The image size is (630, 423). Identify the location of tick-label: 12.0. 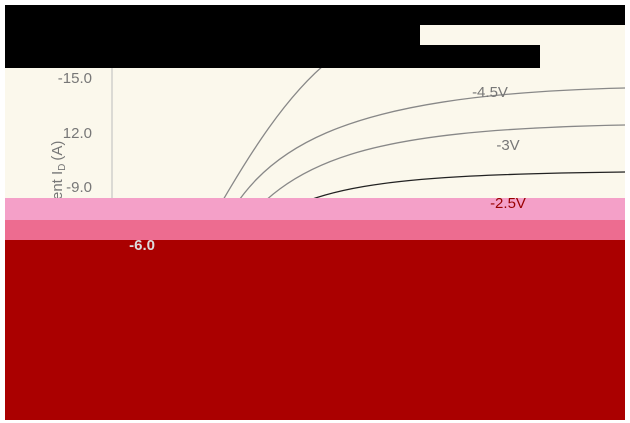
(77, 133).